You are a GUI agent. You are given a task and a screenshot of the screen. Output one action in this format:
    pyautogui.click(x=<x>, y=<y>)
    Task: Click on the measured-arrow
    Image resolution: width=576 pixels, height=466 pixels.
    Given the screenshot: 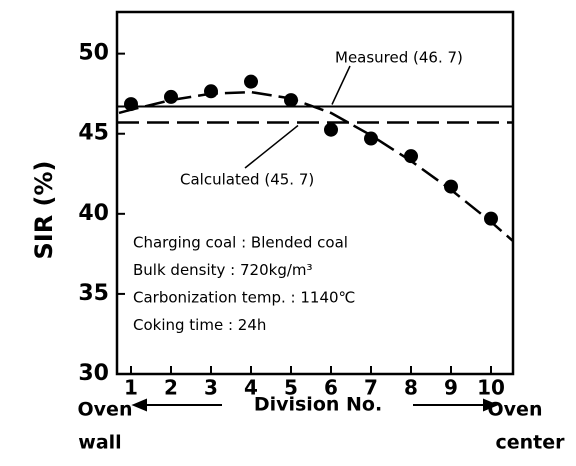 What is the action you would take?
    pyautogui.click(x=341, y=85)
    